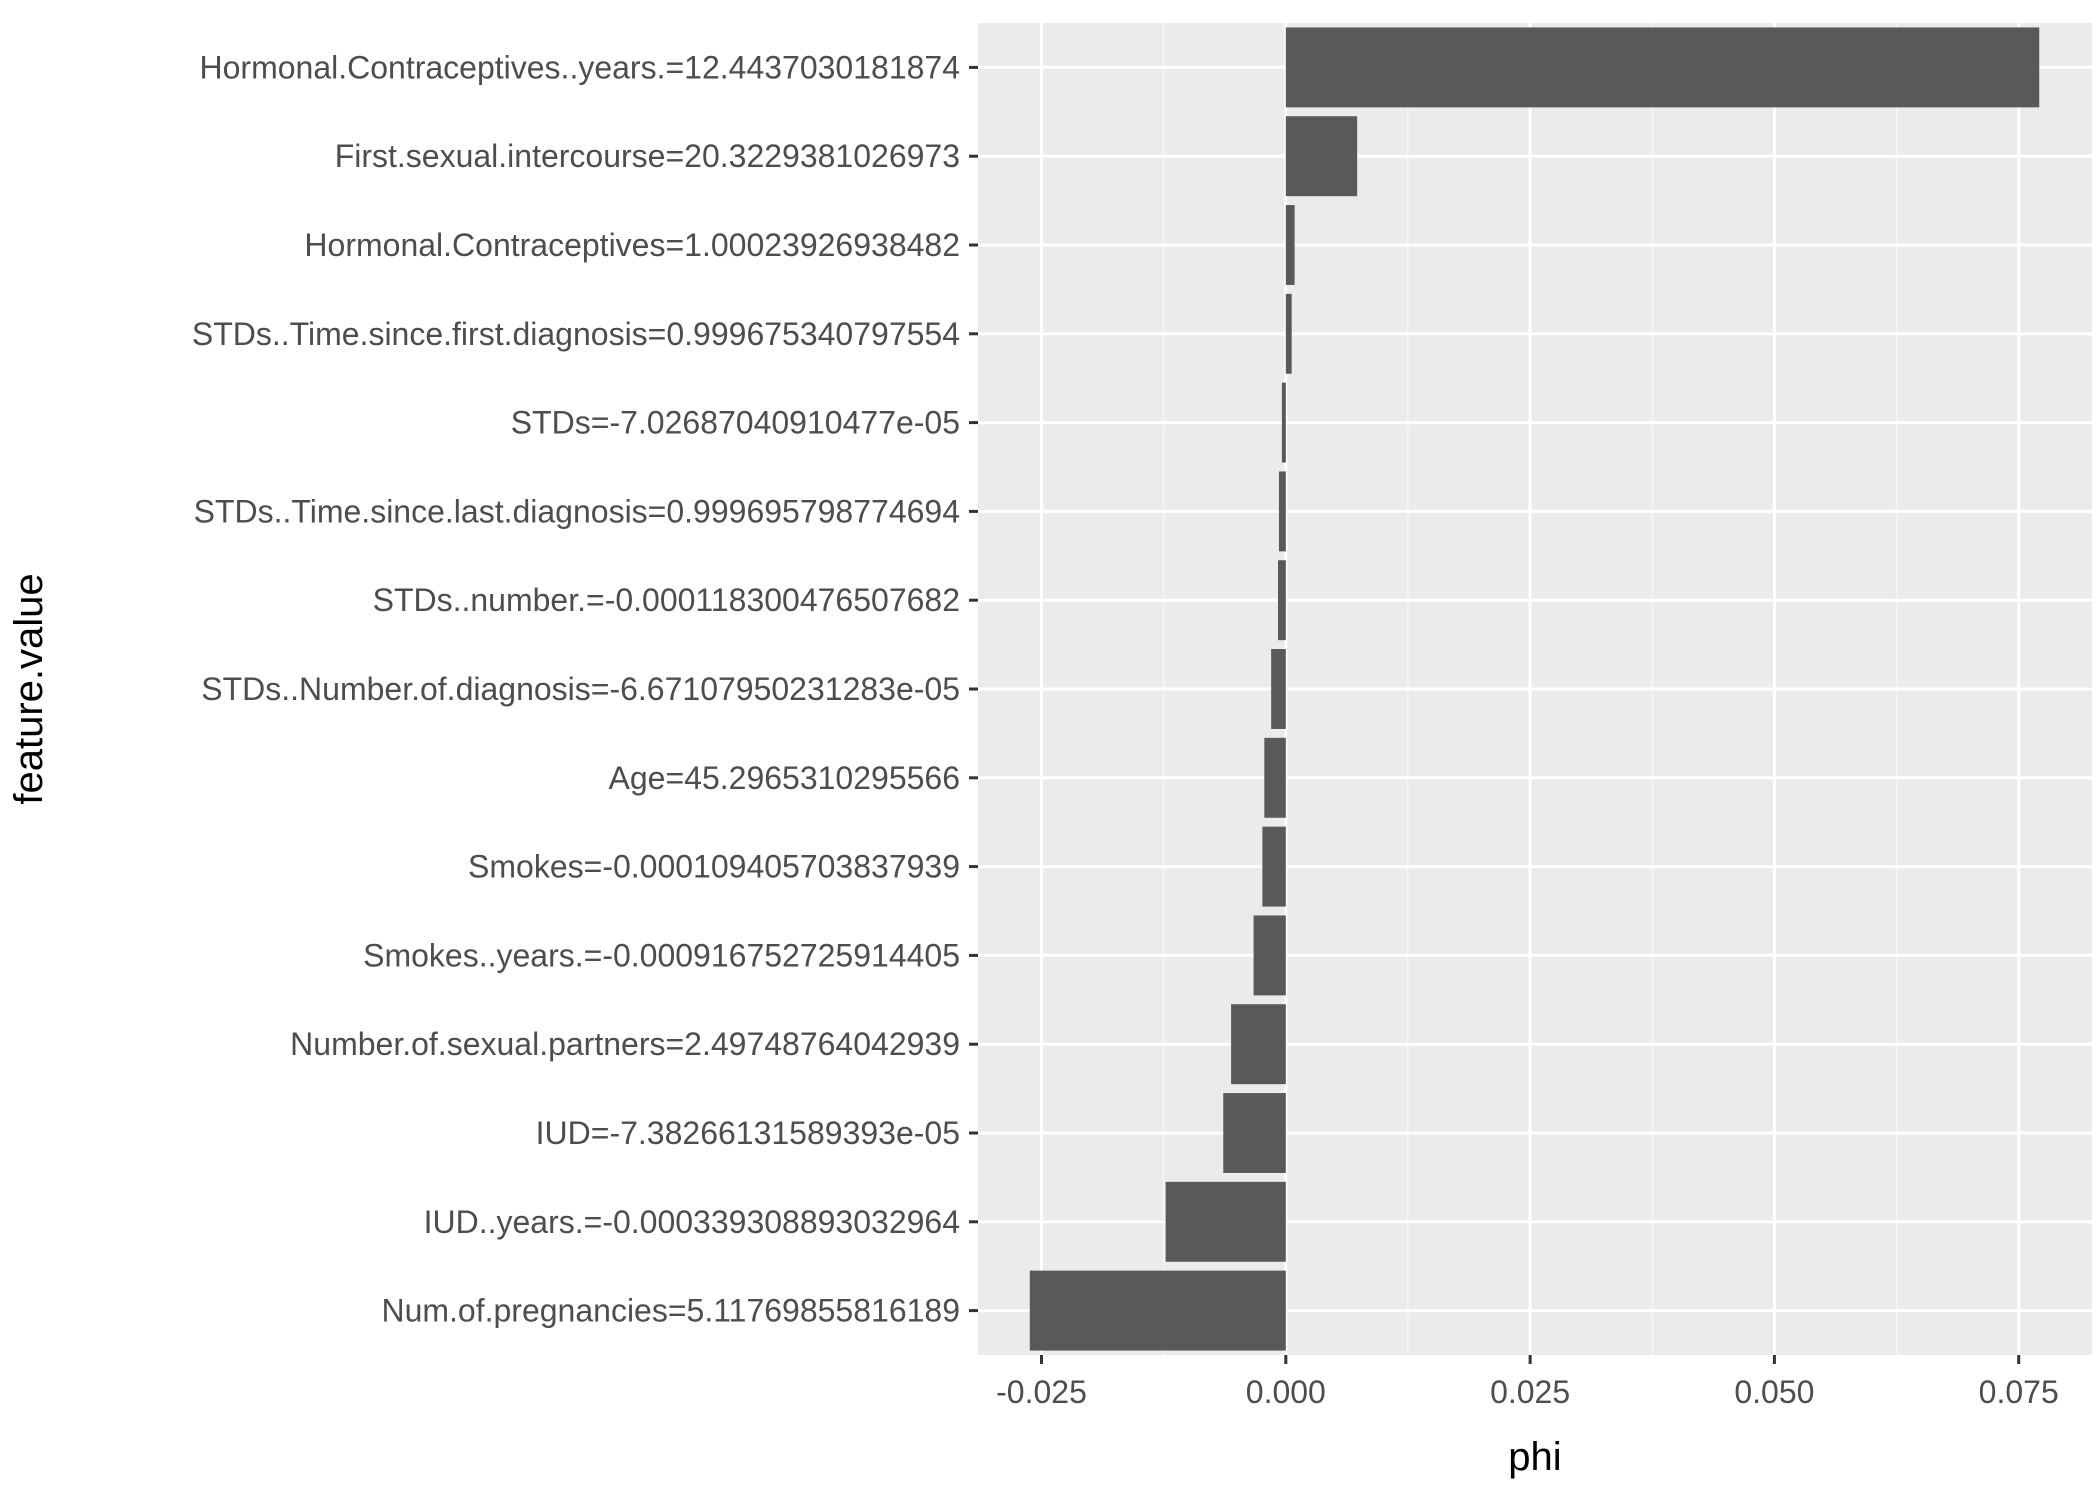 The image size is (2100, 1505). Describe the element at coordinates (670, 1311) in the screenshot. I see `category-label: Num.of.pregnancies=5.11769855816189` at that location.